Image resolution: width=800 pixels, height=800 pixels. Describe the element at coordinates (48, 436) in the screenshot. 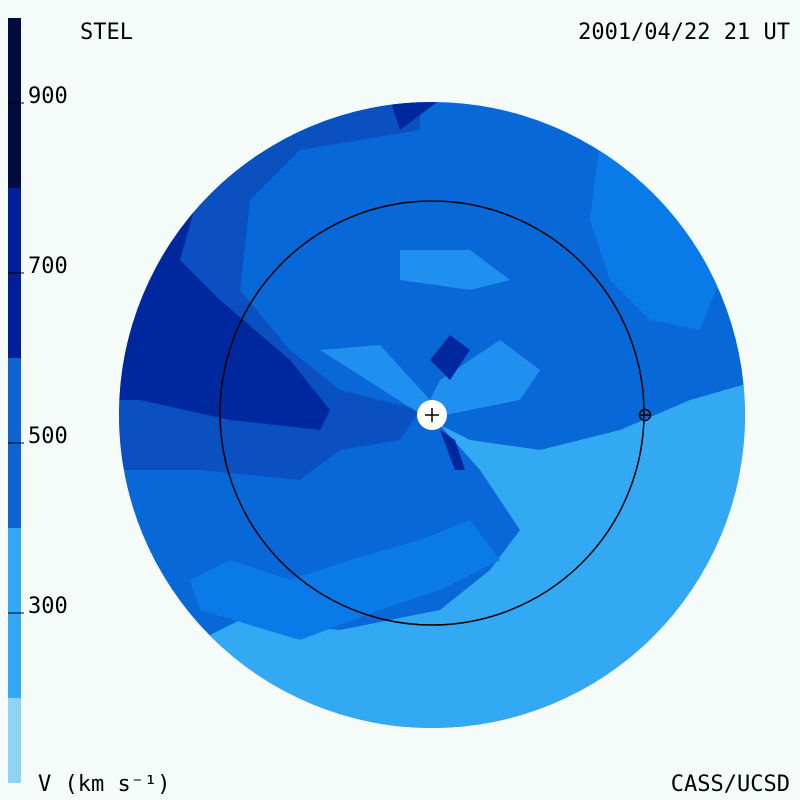

I see `colorbar-tick-label: 500` at that location.